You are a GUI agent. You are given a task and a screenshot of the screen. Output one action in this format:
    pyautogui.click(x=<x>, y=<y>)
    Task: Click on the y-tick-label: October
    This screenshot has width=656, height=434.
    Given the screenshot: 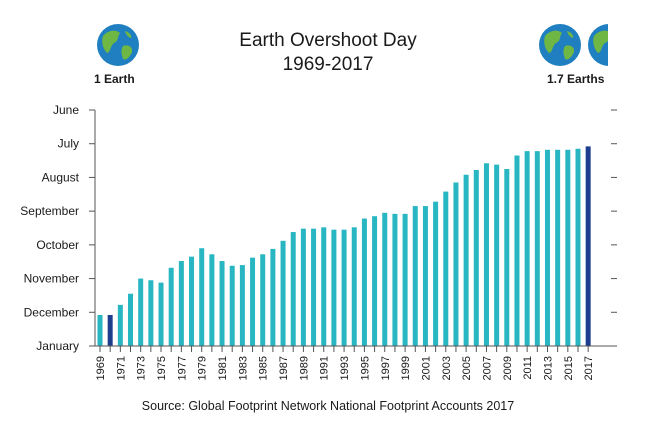 What is the action you would take?
    pyautogui.click(x=57, y=245)
    